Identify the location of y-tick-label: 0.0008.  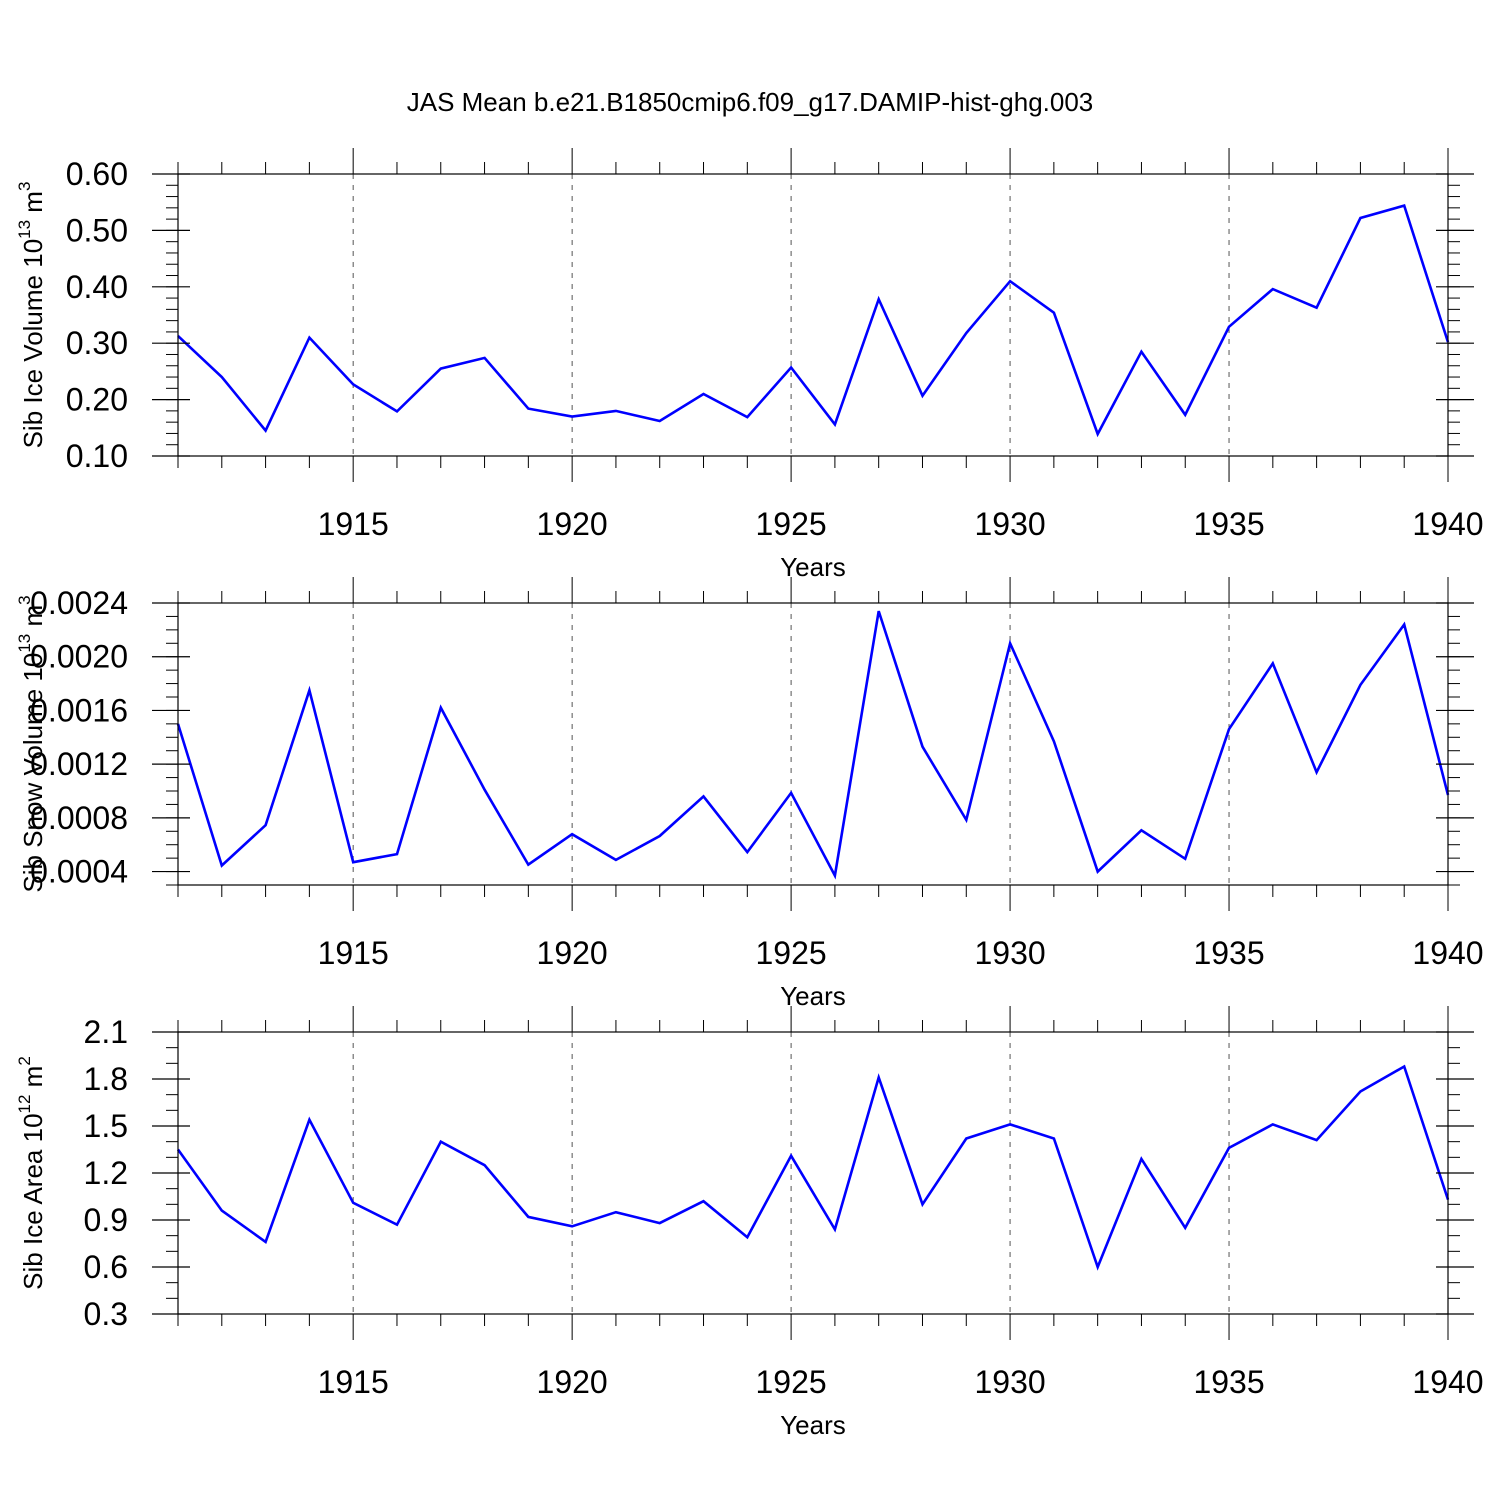
(79, 818).